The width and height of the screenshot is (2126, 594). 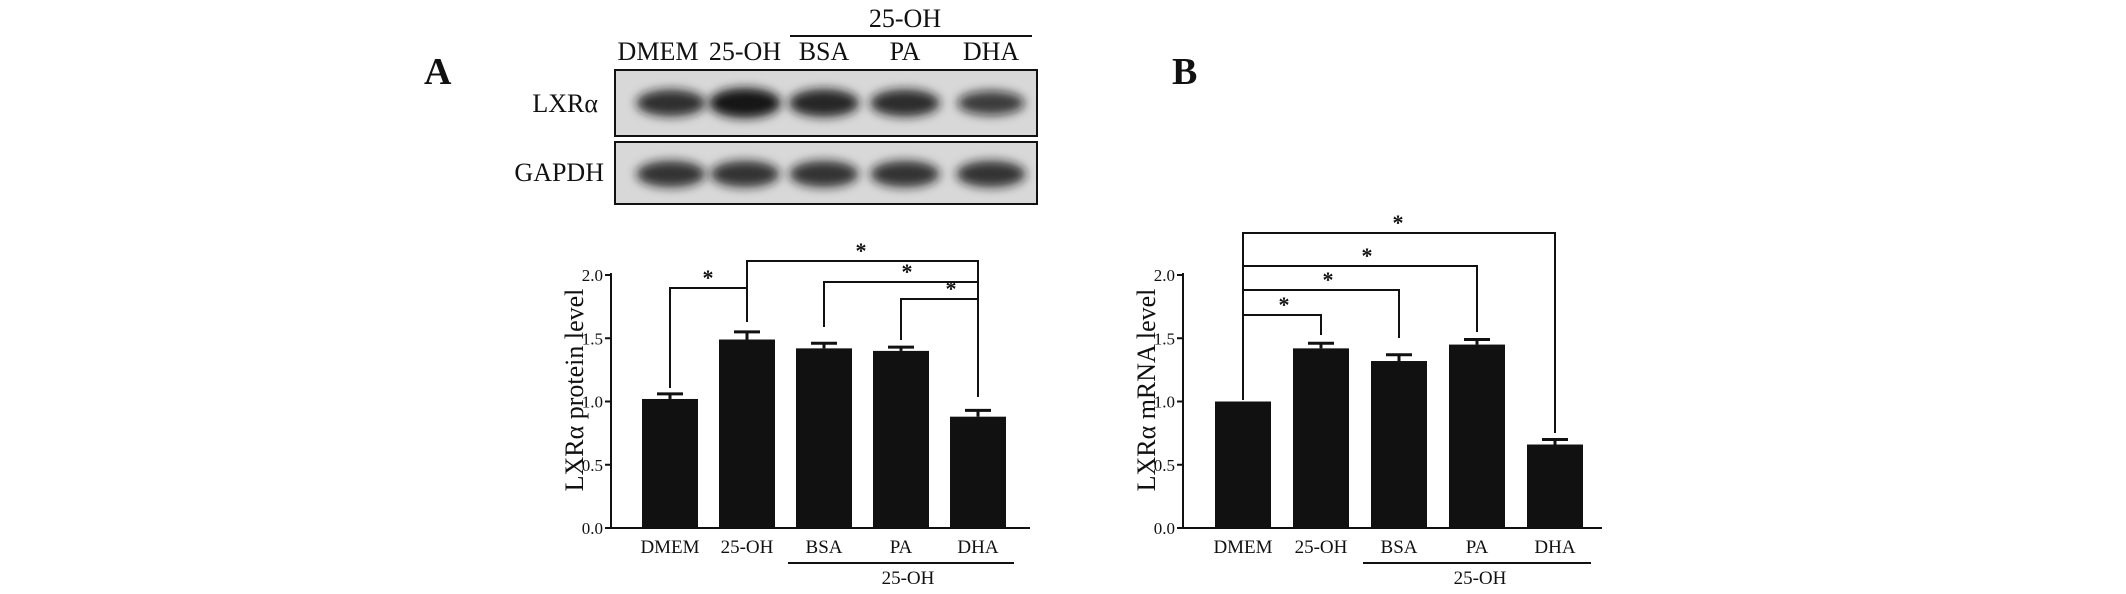 I want to click on blot-group-label: 25-OH, so click(x=905, y=18).